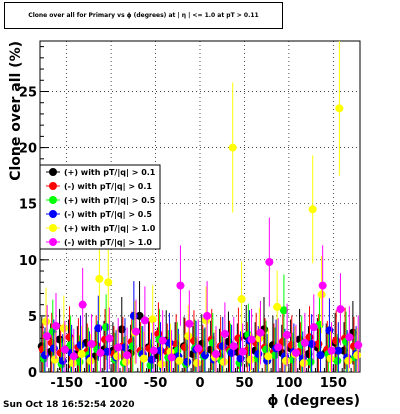  Describe the element at coordinates (111, 383) in the screenshot. I see `x-tick-label: -100` at that location.